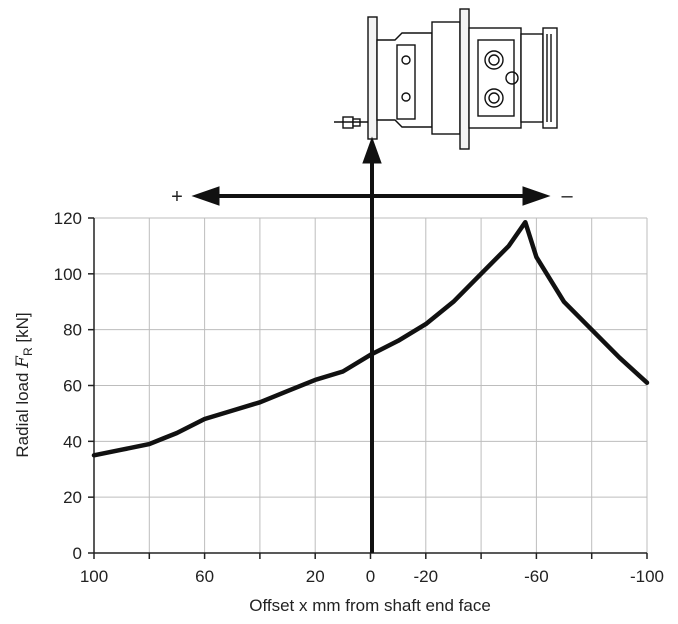 This screenshot has height=624, width=678. I want to click on hydraulic-motor-illustration, so click(446, 79).